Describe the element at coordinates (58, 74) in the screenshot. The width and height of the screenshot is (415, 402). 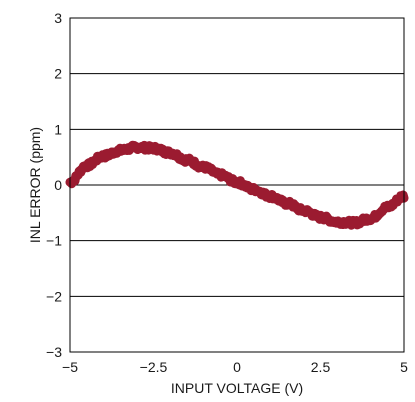
I see `y-tick-label: 2` at that location.